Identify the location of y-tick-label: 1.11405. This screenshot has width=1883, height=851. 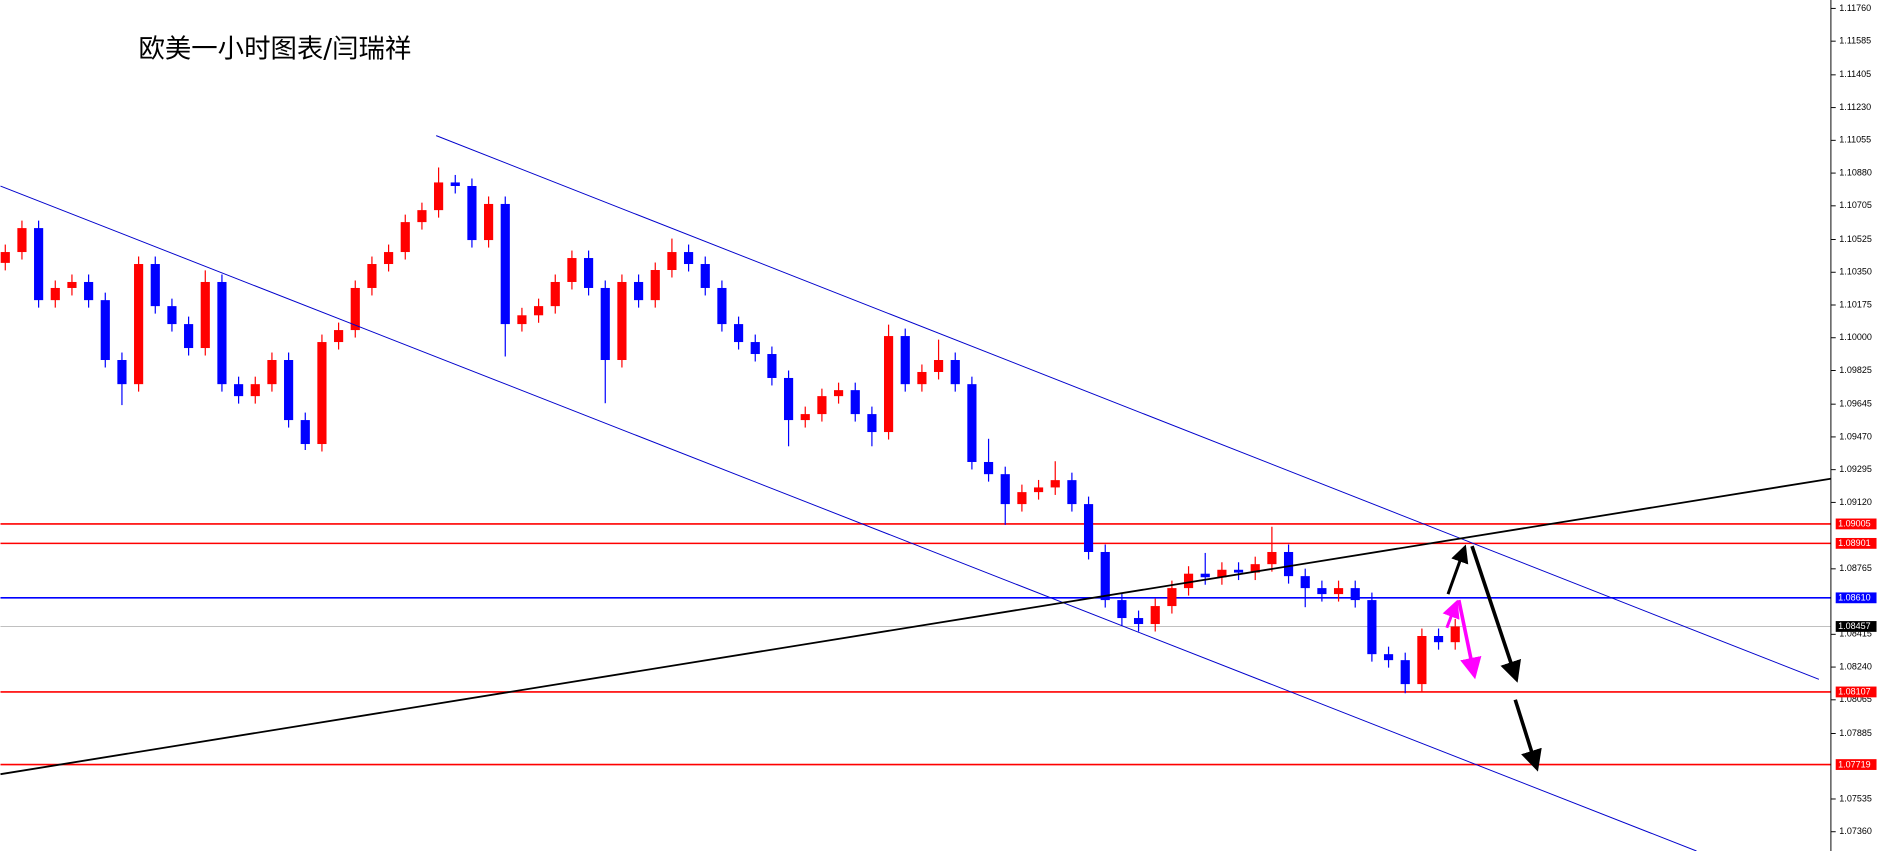
(1855, 74).